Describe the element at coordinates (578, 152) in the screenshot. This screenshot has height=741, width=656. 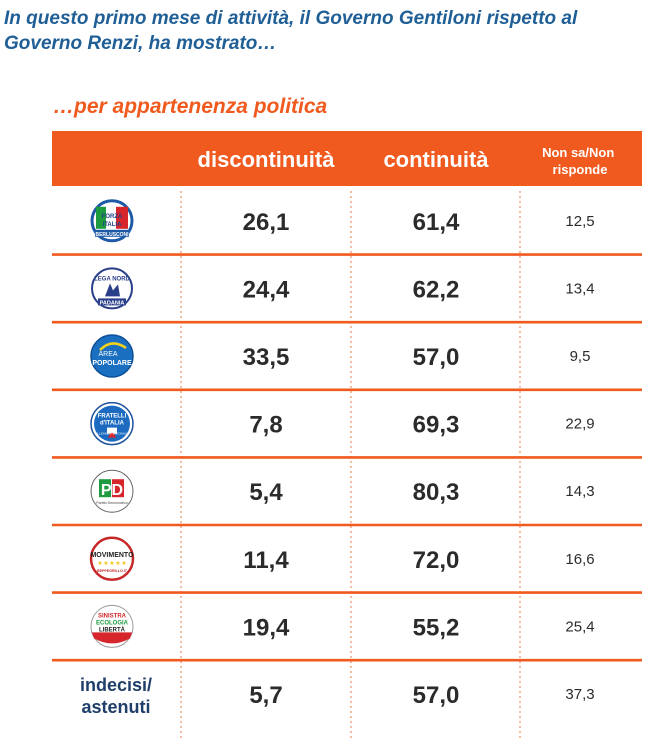
I see `header-non-sa-line1: Non sa/Non` at that location.